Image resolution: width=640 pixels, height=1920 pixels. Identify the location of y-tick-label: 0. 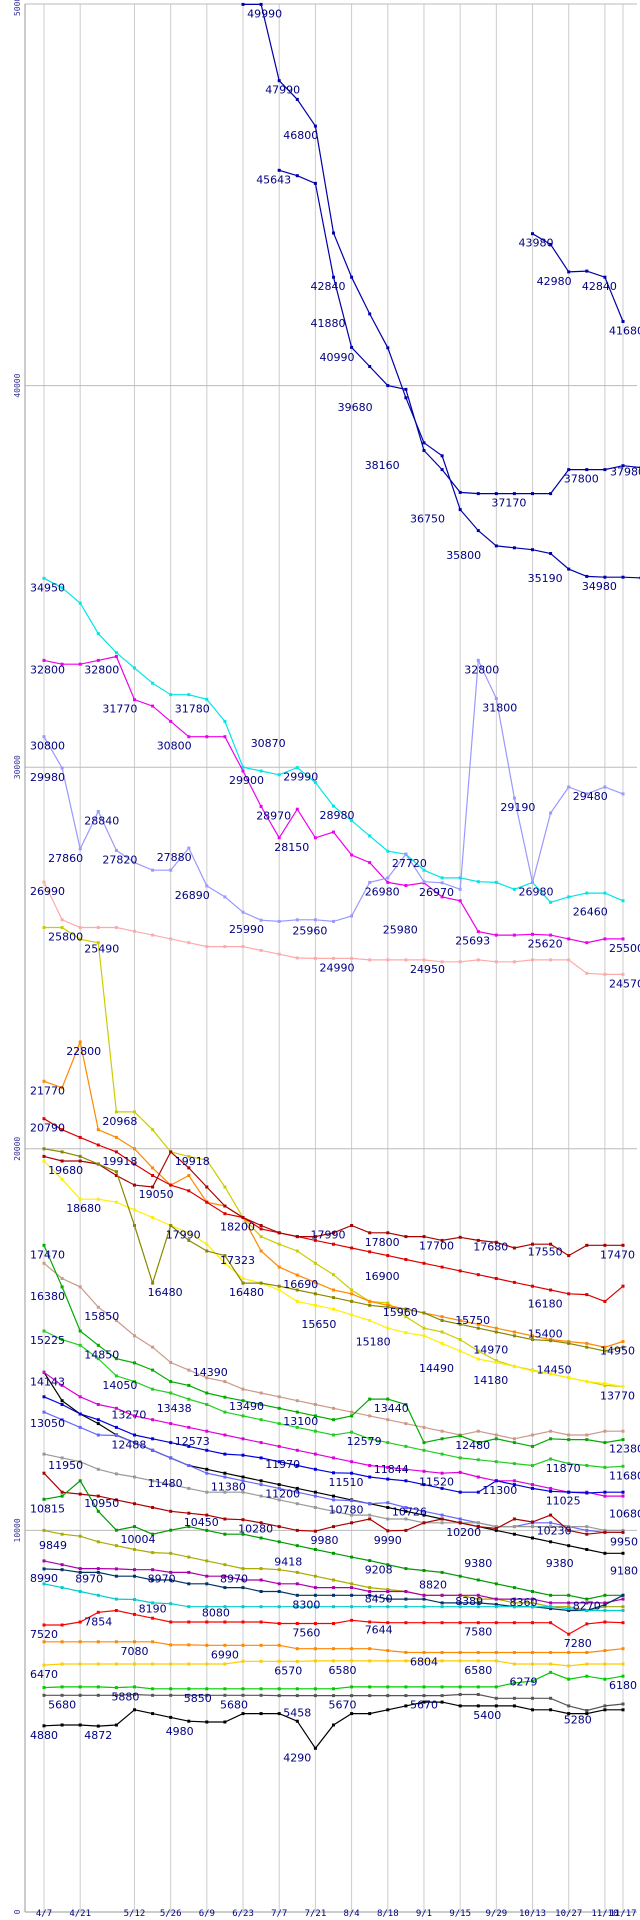
(17, 1911).